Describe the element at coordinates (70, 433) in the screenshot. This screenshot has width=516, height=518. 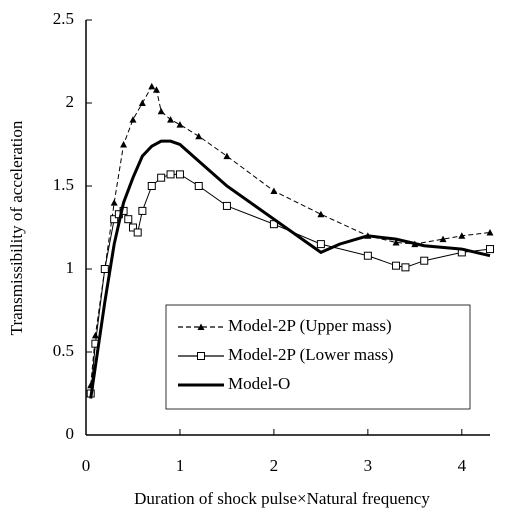
I see `y-tick-label: 0` at that location.